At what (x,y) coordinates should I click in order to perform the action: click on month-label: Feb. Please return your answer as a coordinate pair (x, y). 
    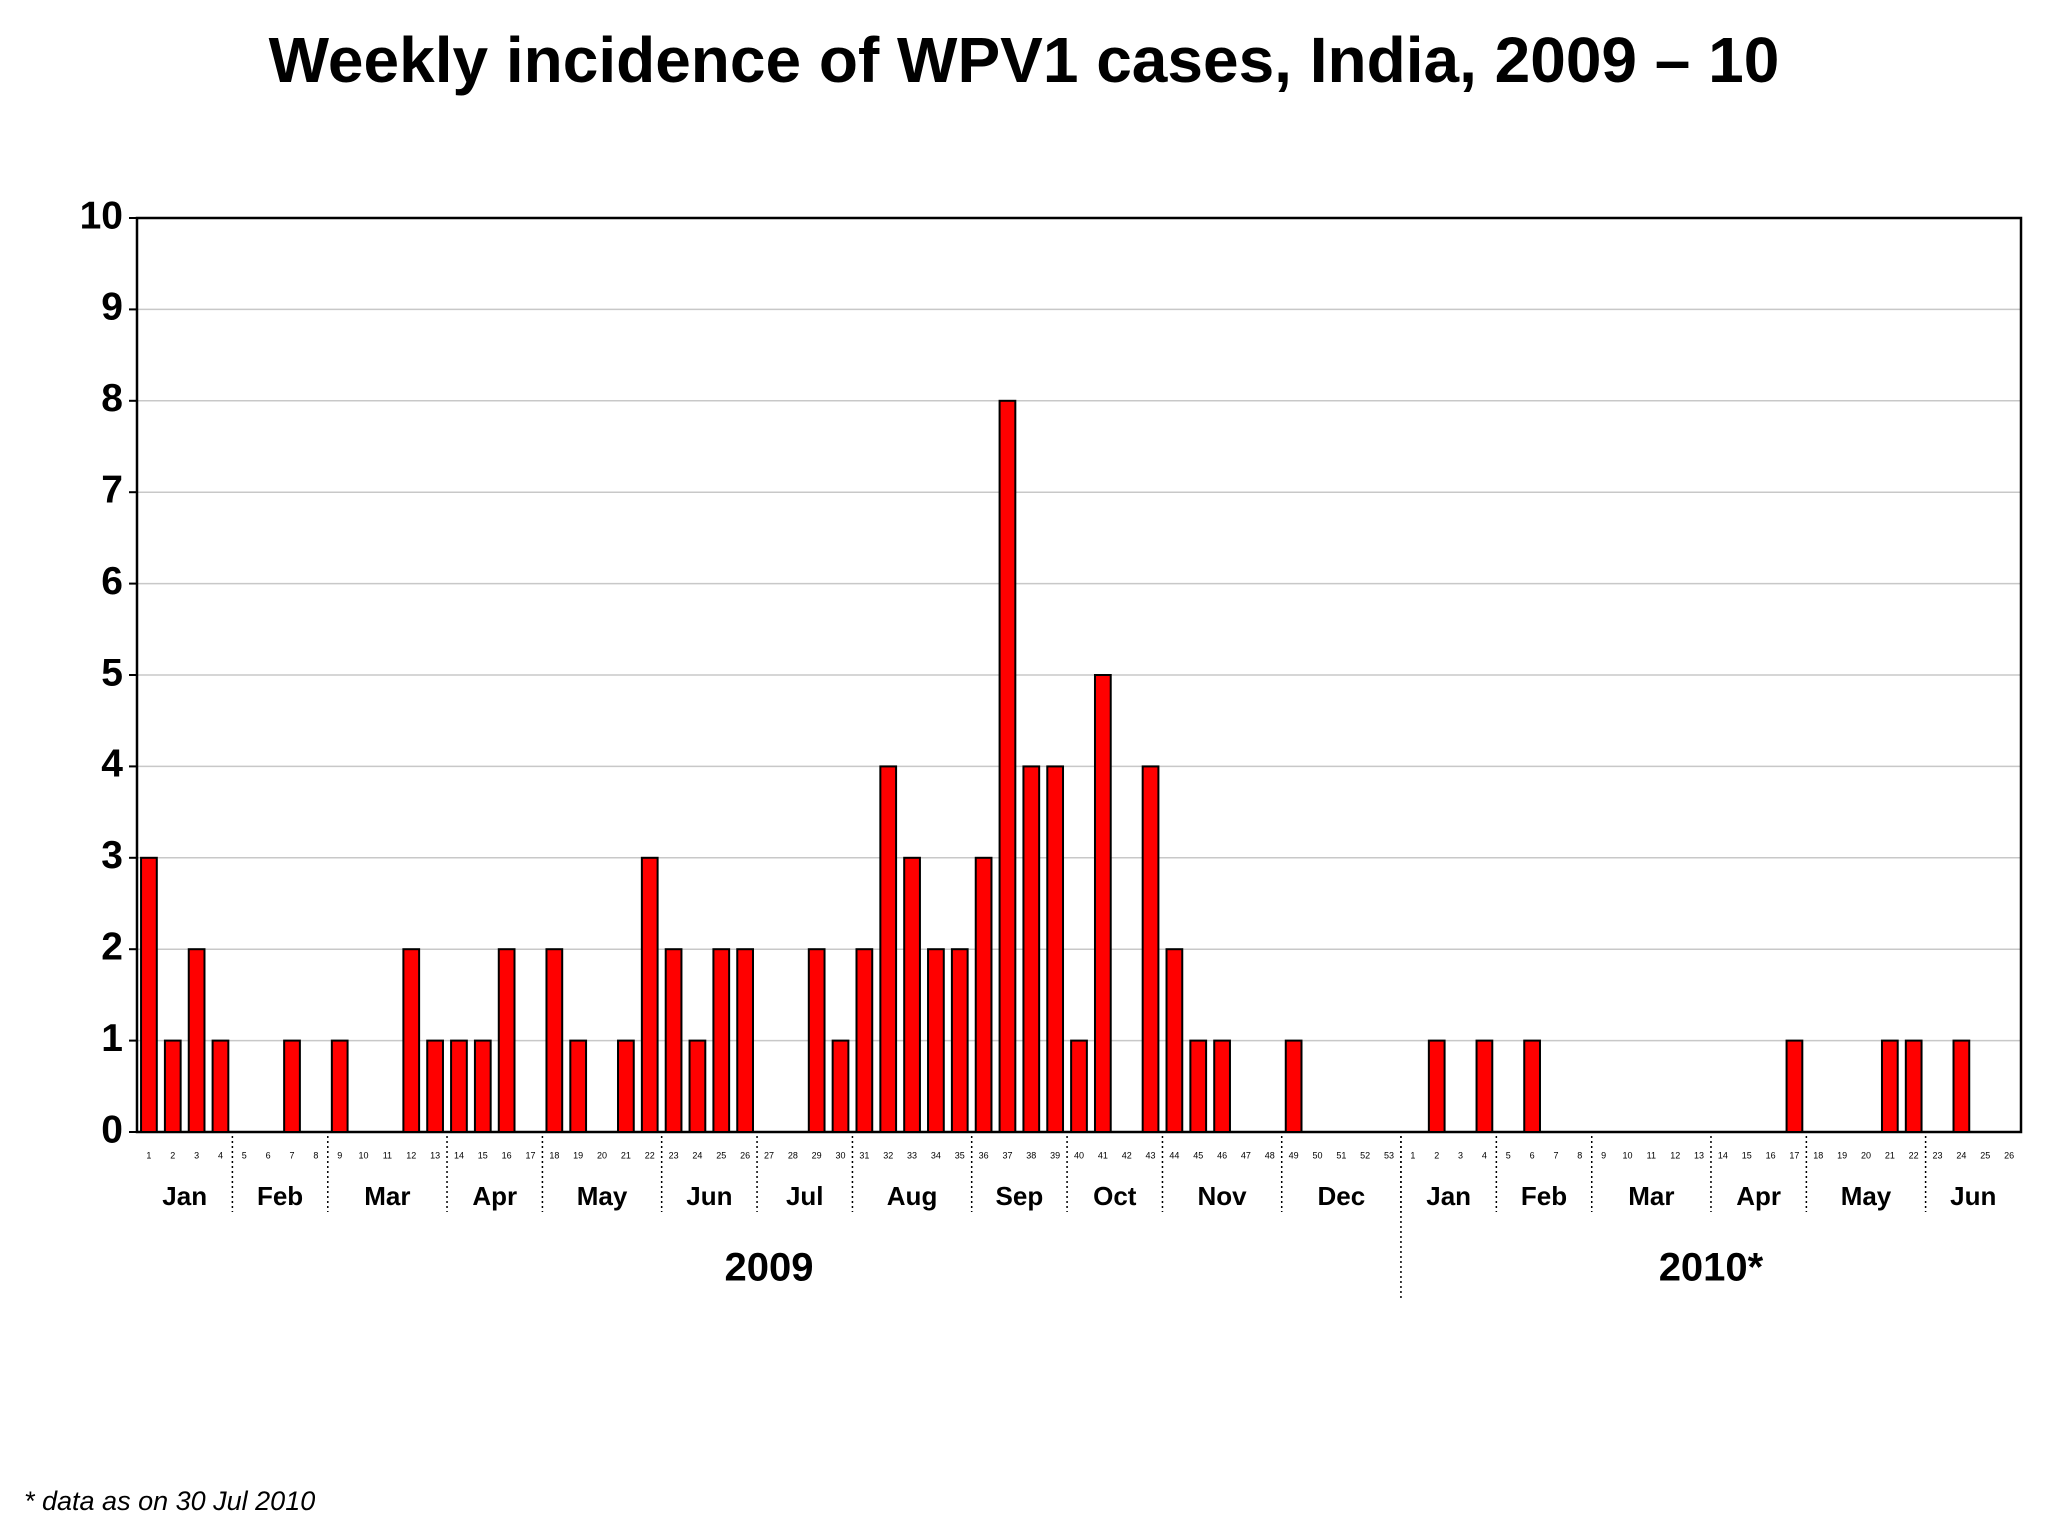
    Looking at the image, I should click on (1544, 1196).